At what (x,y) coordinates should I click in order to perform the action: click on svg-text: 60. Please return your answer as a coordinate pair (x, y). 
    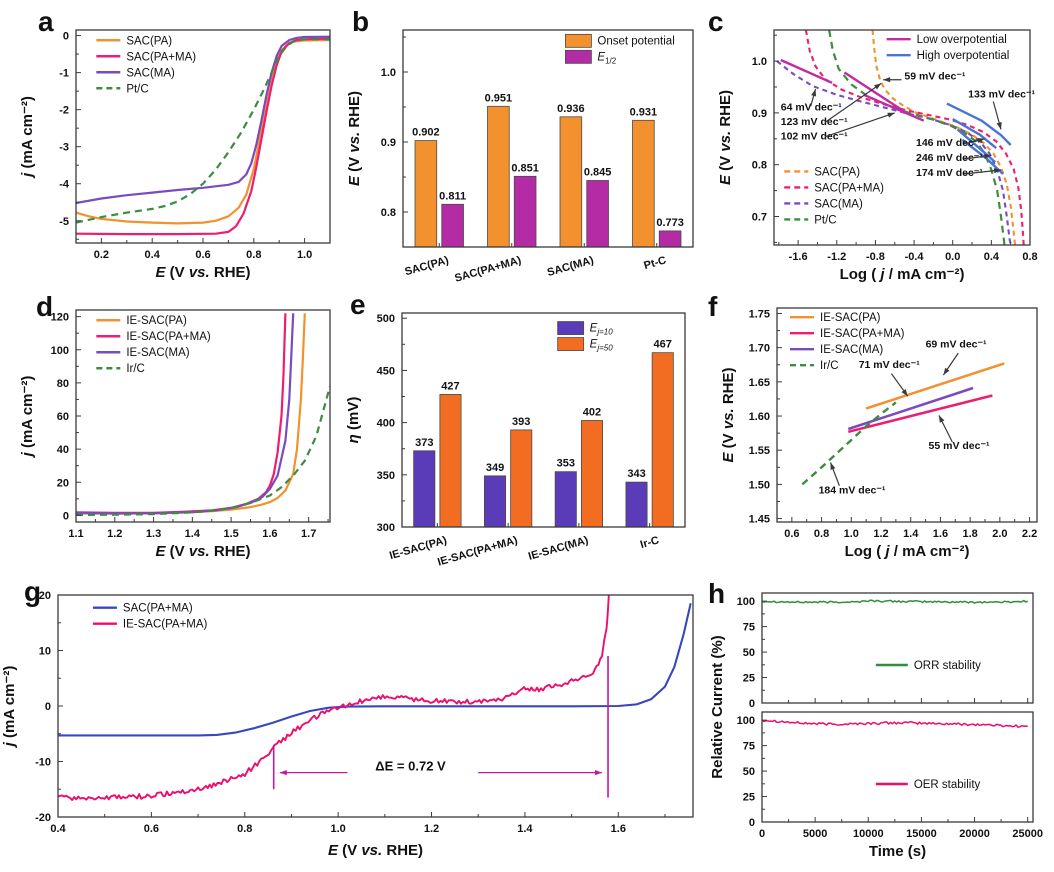
    Looking at the image, I should click on (63, 417).